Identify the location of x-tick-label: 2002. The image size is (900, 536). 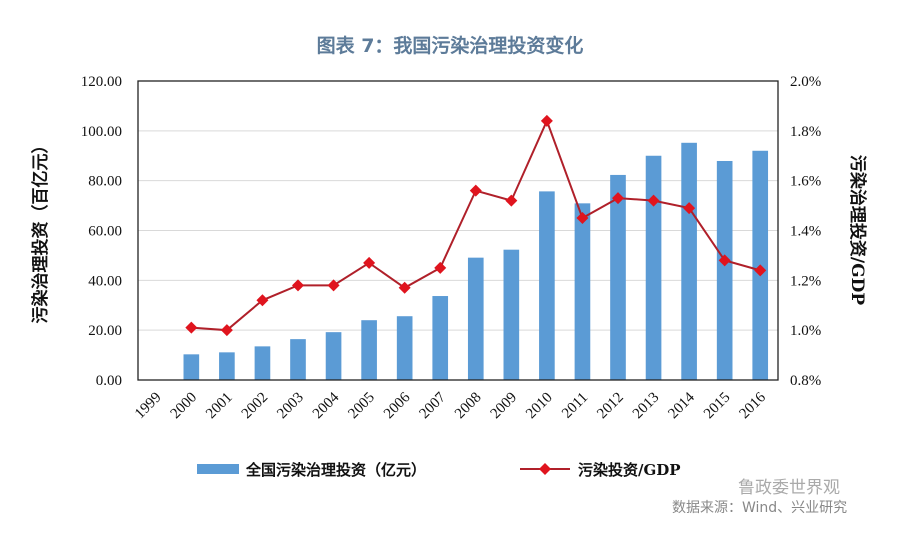
(255, 406).